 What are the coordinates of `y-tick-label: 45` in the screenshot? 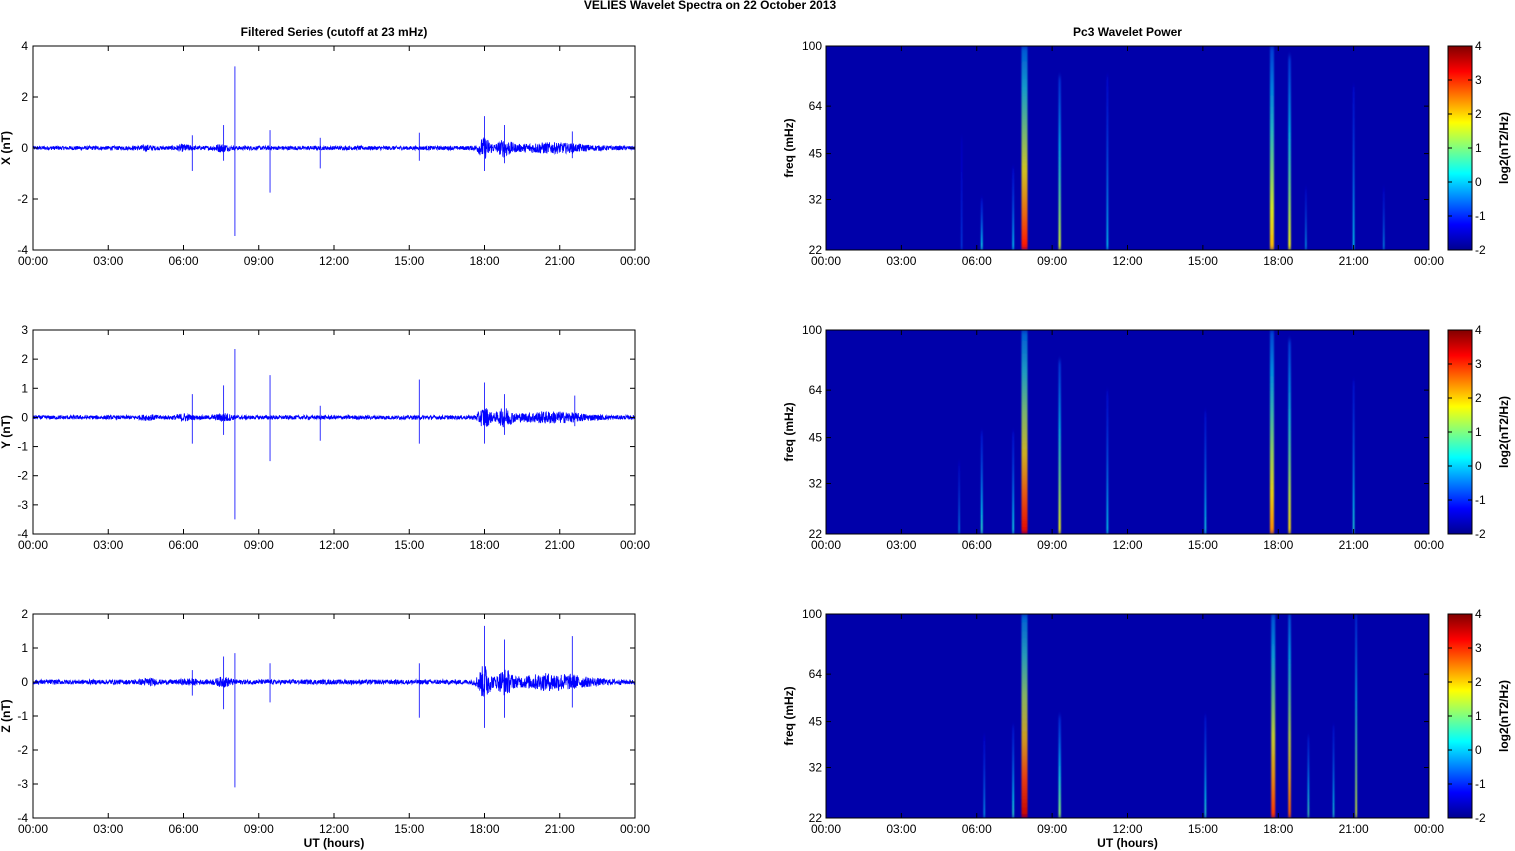 It's located at (816, 154).